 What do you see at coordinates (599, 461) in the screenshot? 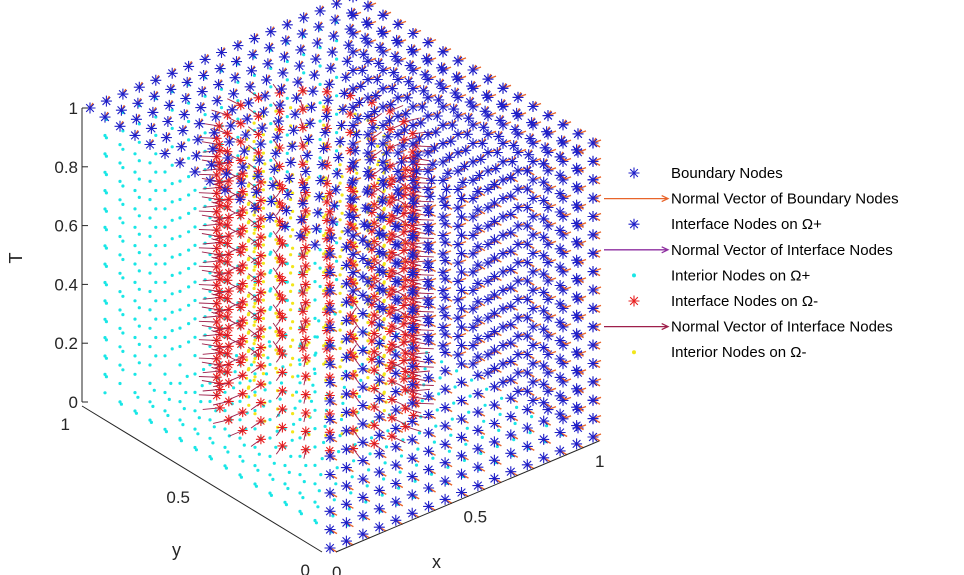
I see `x-tick-label: 1` at bounding box center [599, 461].